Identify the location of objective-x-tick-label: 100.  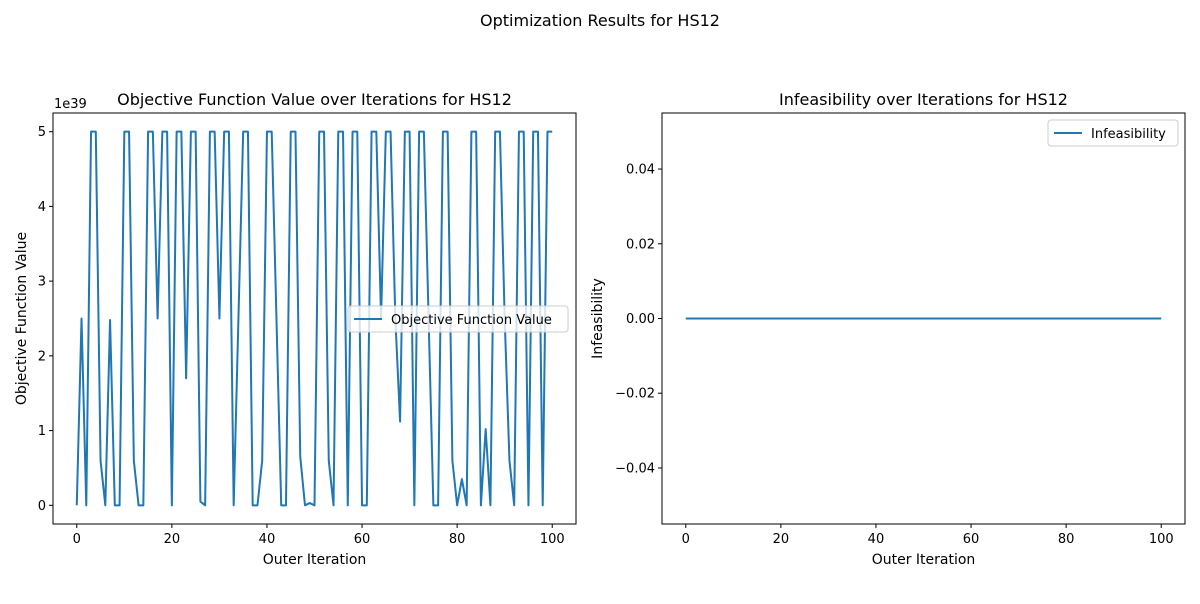
(552, 539).